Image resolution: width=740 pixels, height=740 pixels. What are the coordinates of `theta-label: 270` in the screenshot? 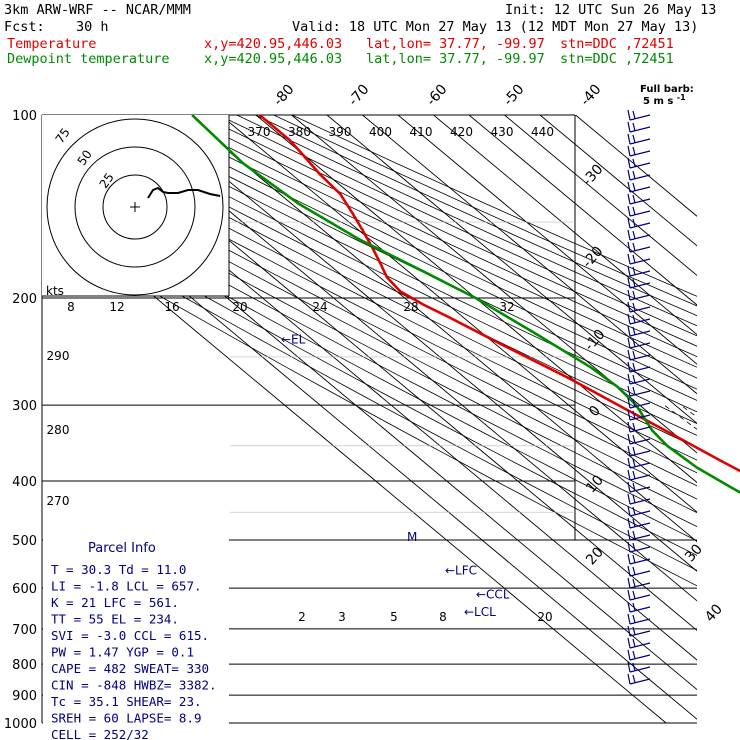 It's located at (58, 501).